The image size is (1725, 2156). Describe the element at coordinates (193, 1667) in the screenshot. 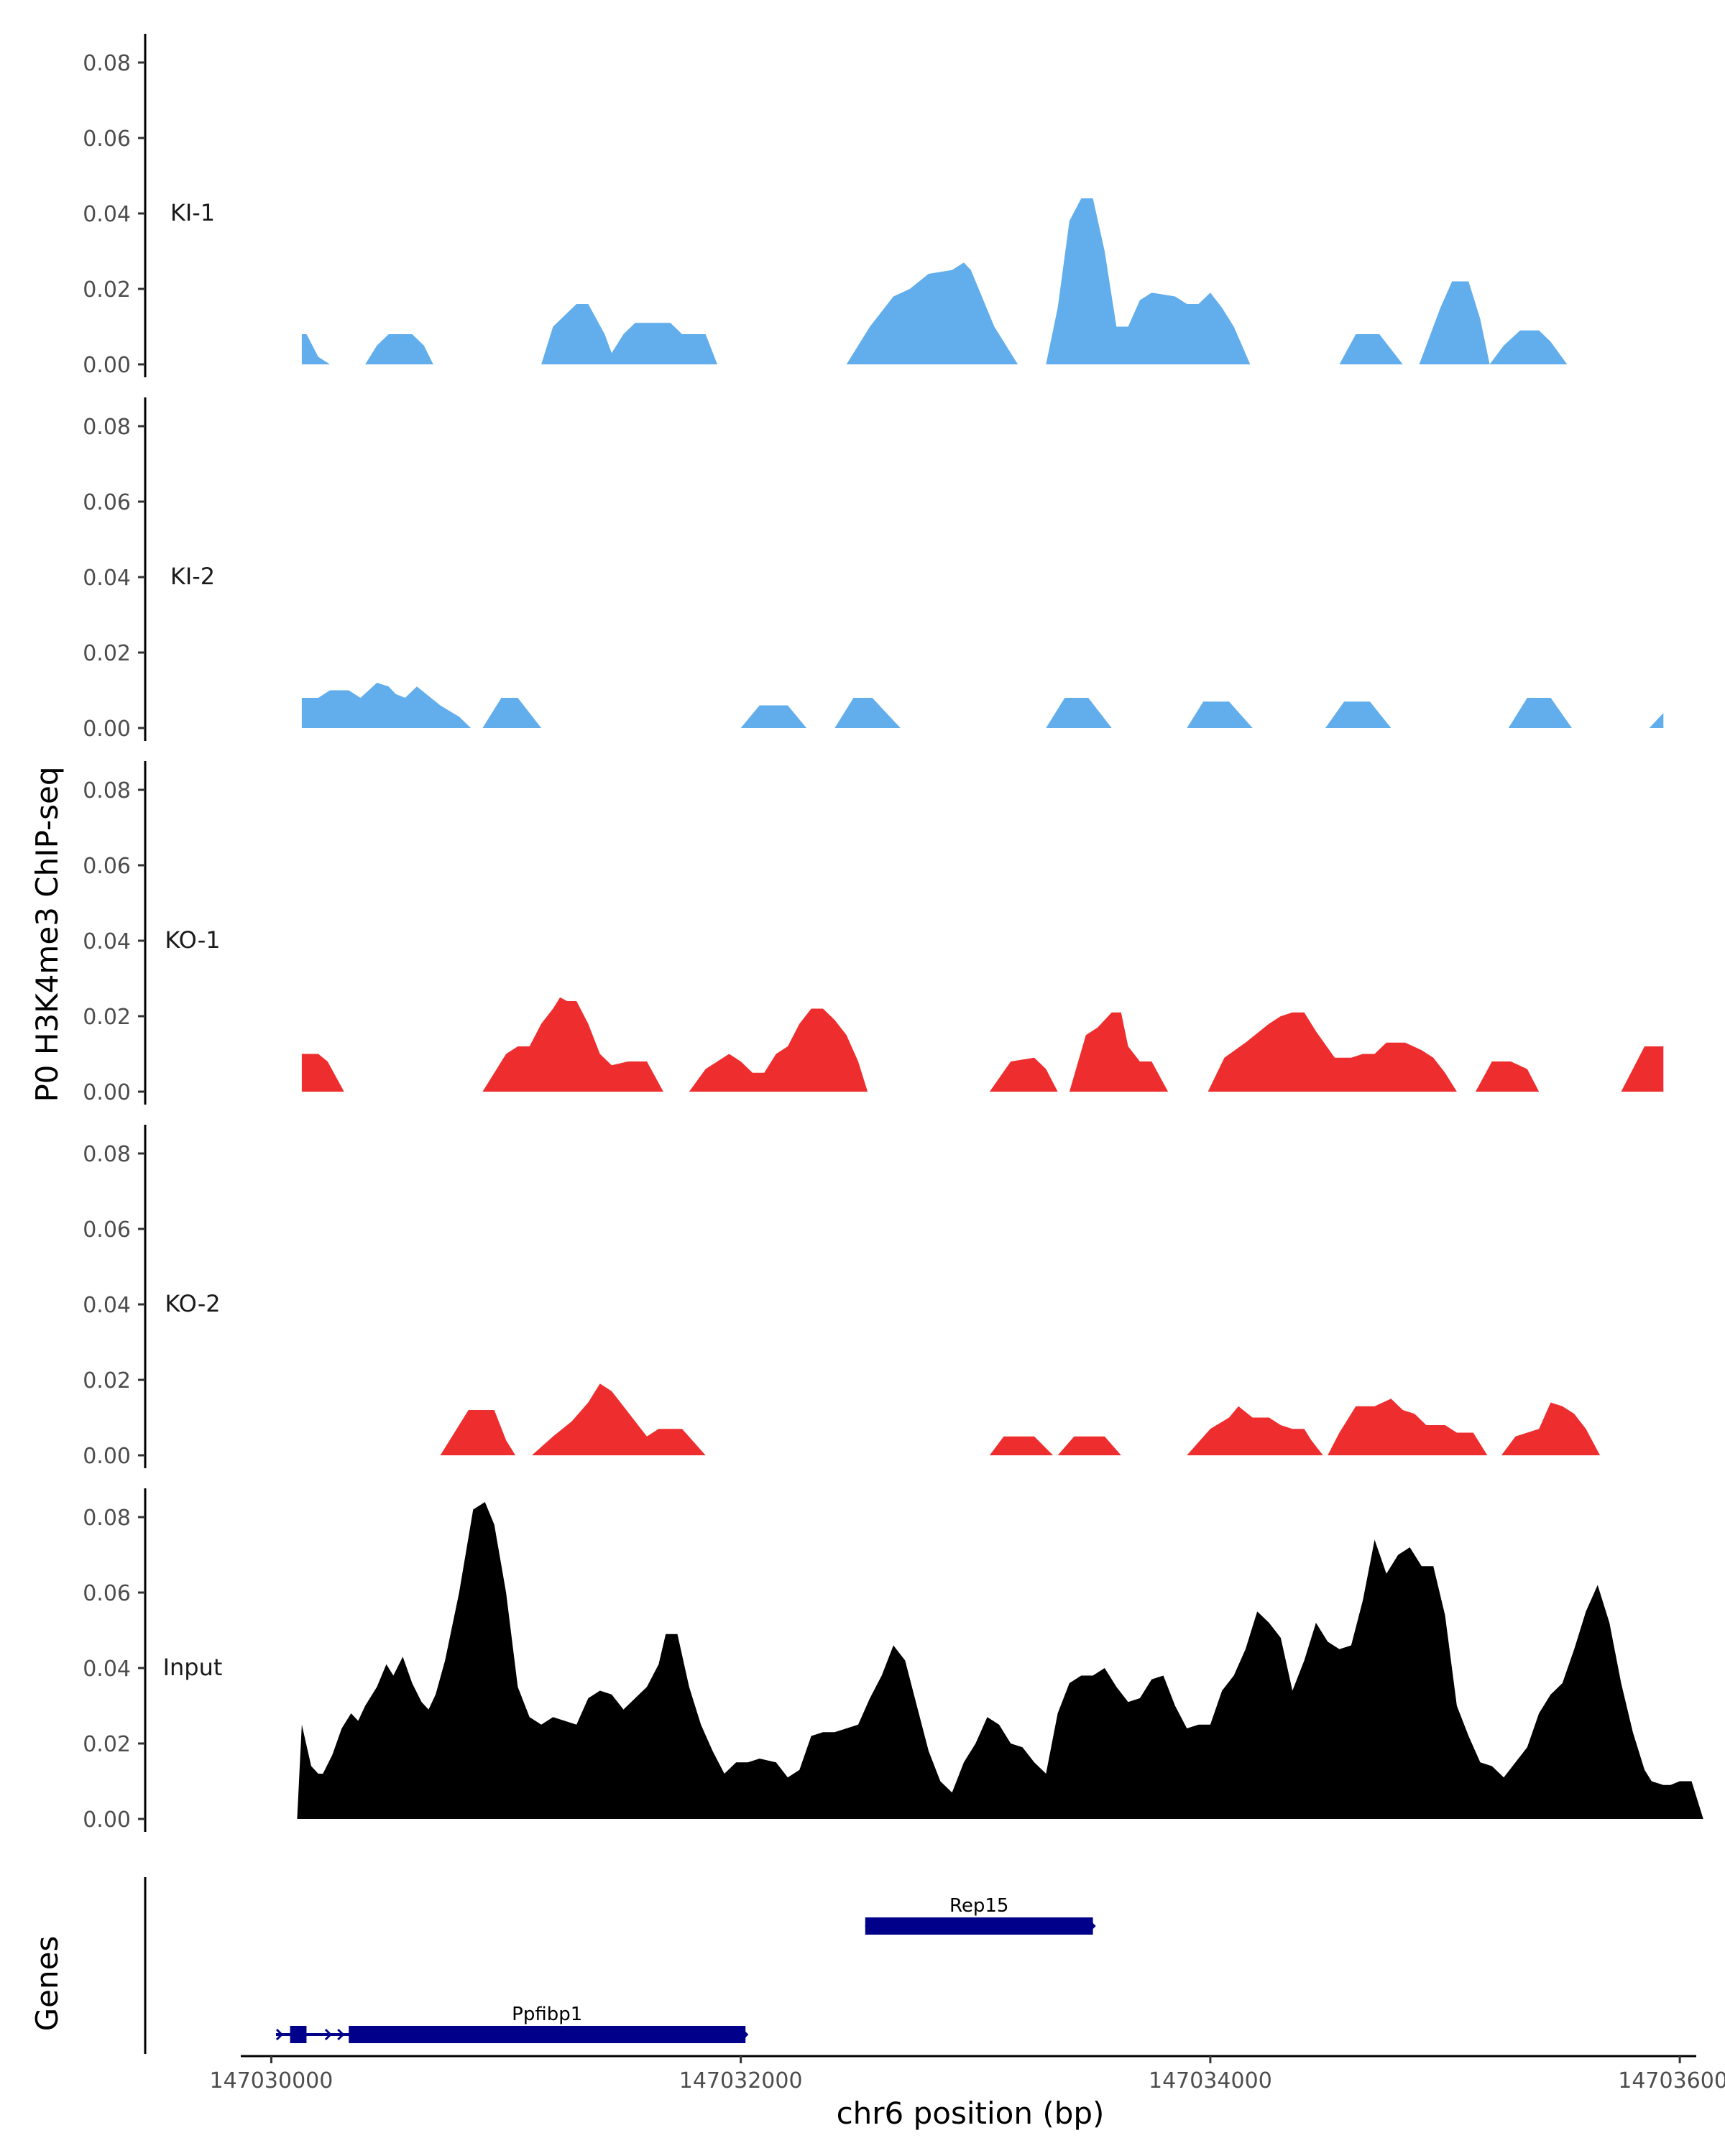

I see `track-label: Input` at that location.